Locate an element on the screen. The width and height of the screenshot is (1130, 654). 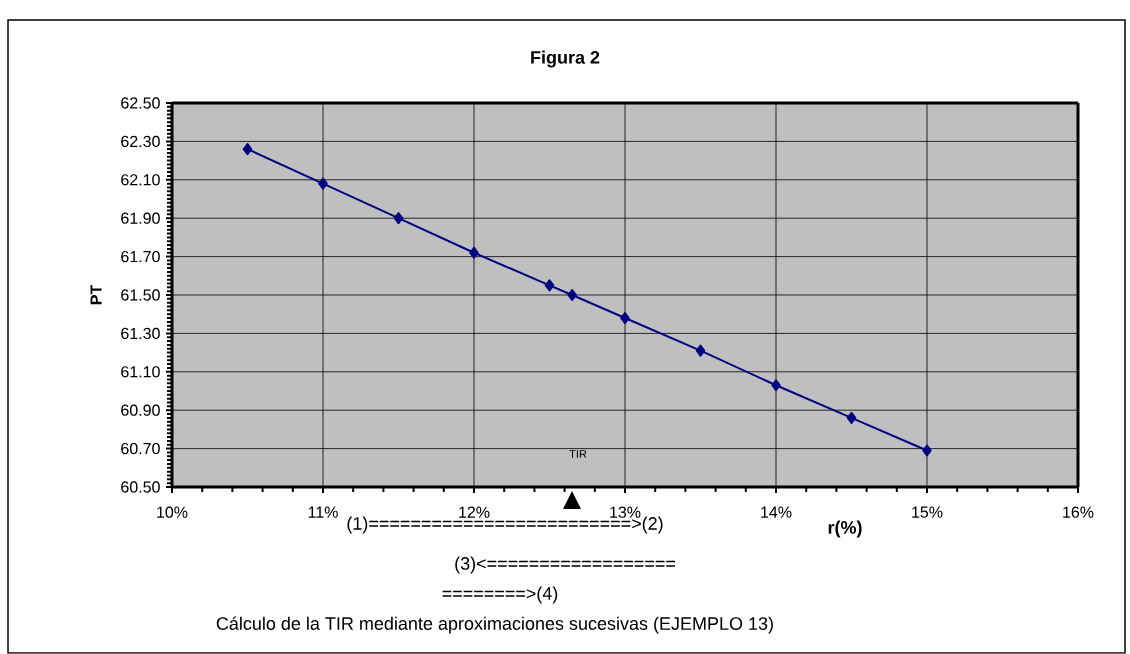
y-tick-label: 61.70 is located at coordinates (140, 257).